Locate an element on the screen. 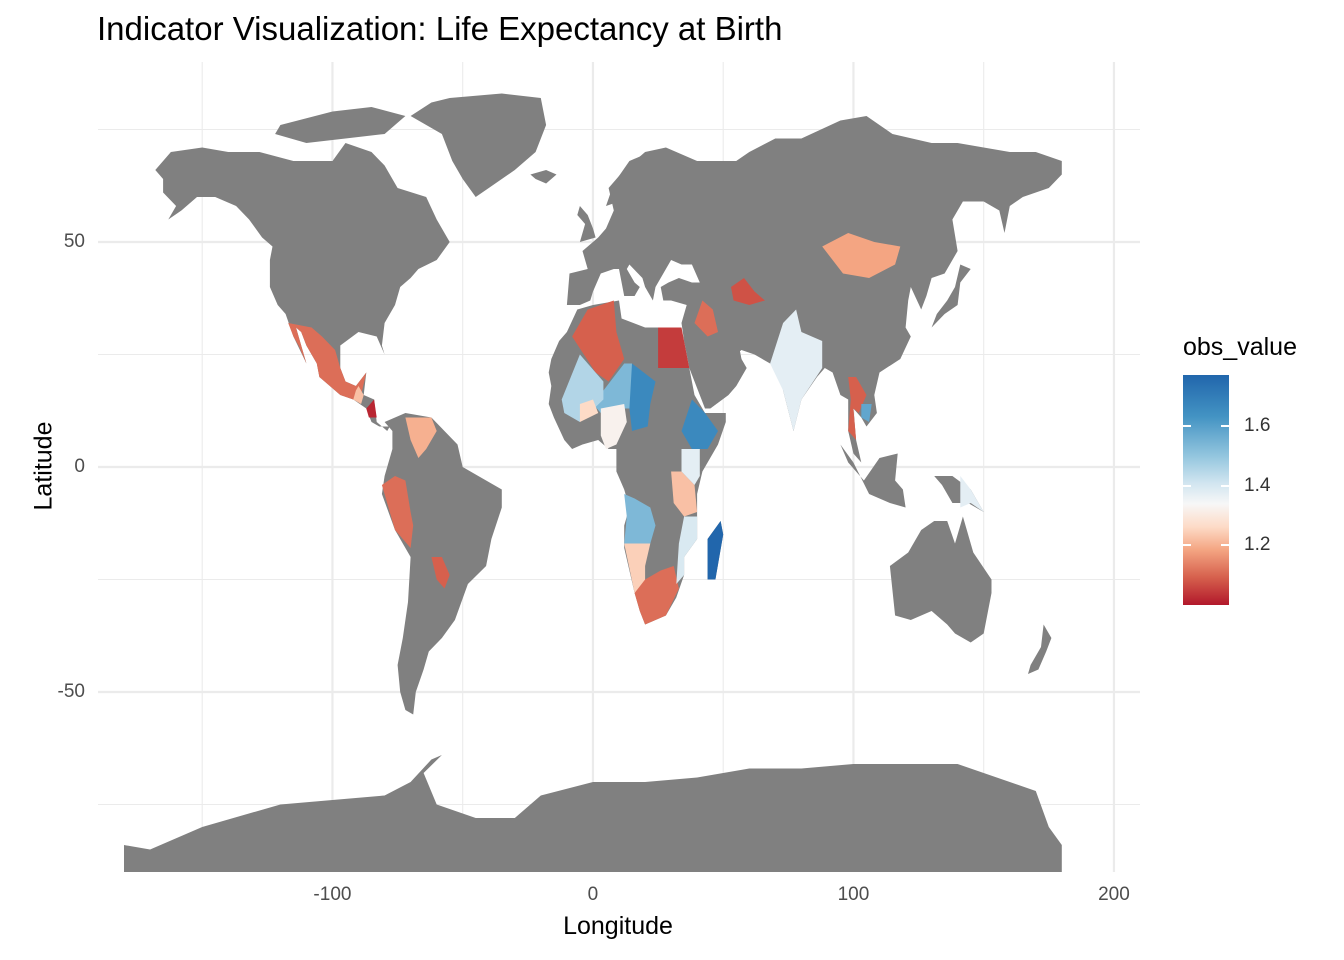  y-tick-label: -50 is located at coordinates (71, 691).